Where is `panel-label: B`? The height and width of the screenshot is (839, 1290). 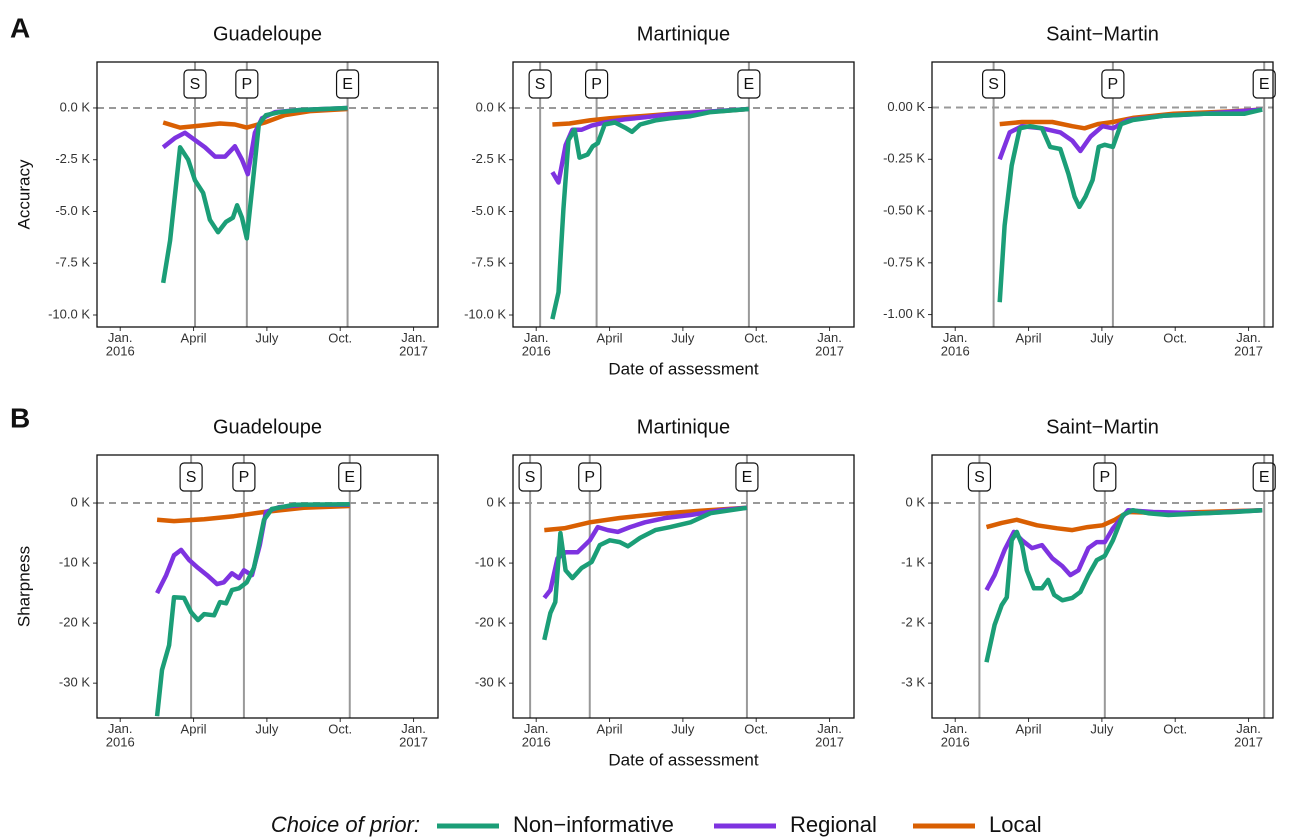 panel-label: B is located at coordinates (20, 417).